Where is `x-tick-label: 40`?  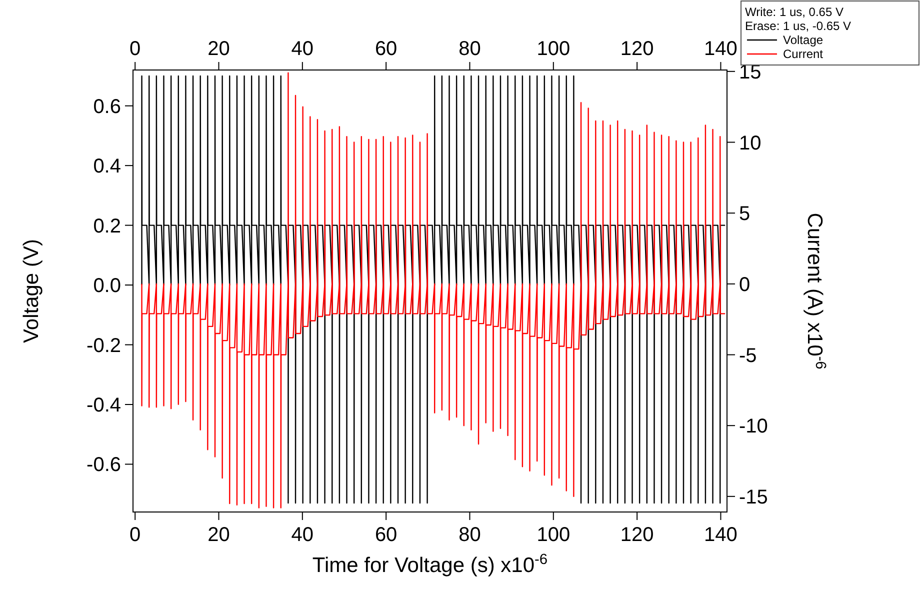
x-tick-label: 40 is located at coordinates (302, 49).